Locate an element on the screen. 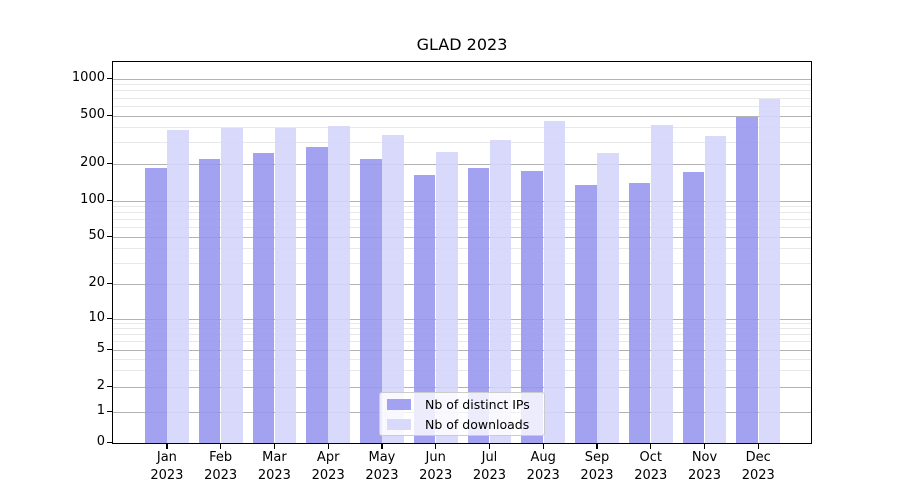 Image resolution: width=900 pixels, height=500 pixels. x-axis-tick-label: May 2023 is located at coordinates (382, 466).